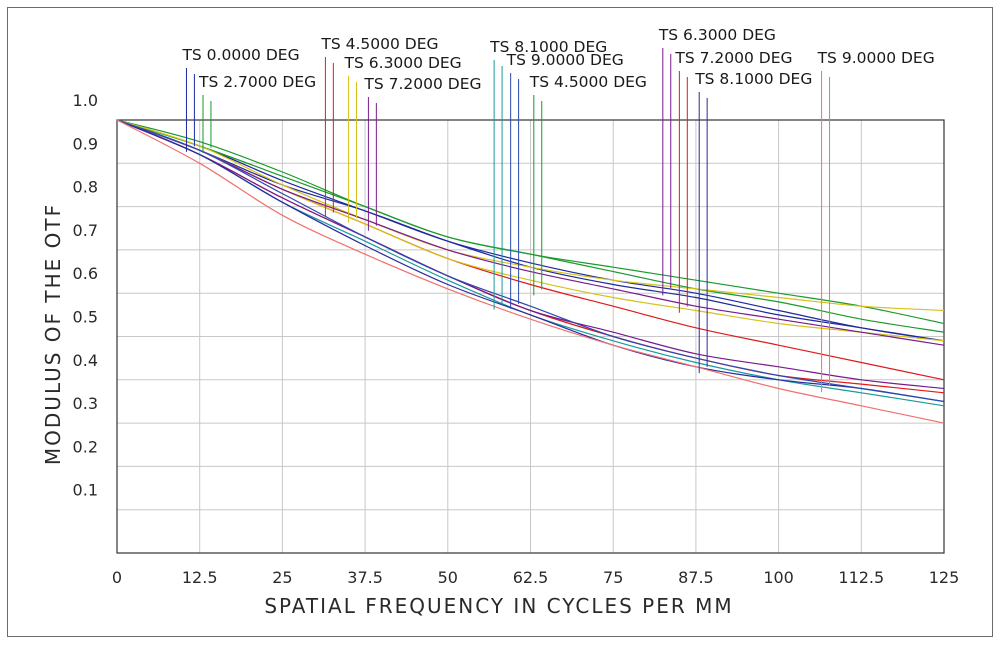 Image resolution: width=1000 pixels, height=645 pixels. I want to click on x-tick-label: 75, so click(613, 577).